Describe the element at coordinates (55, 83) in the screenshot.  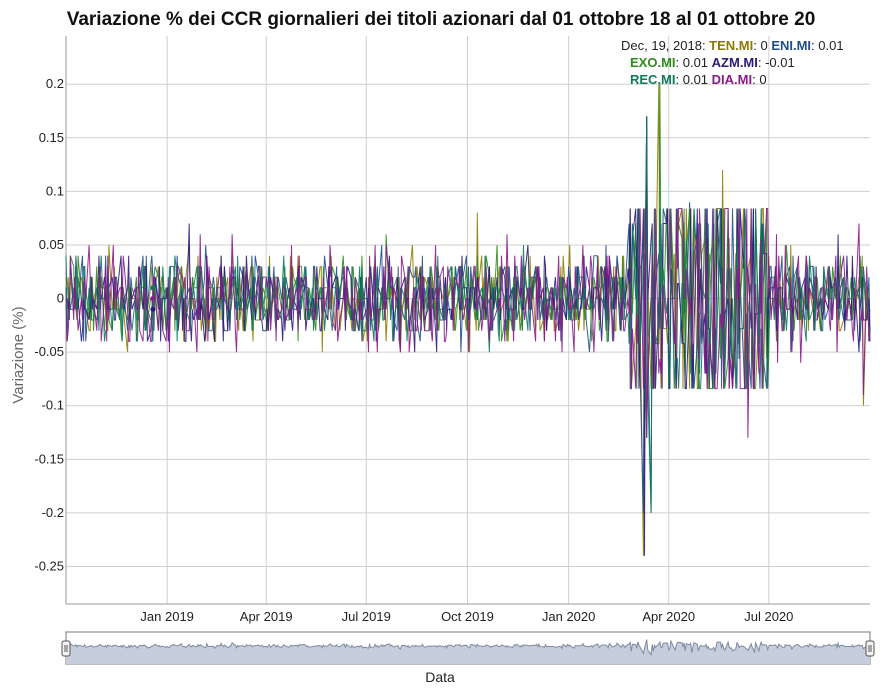
I see `y-tick-label: 0.2` at that location.